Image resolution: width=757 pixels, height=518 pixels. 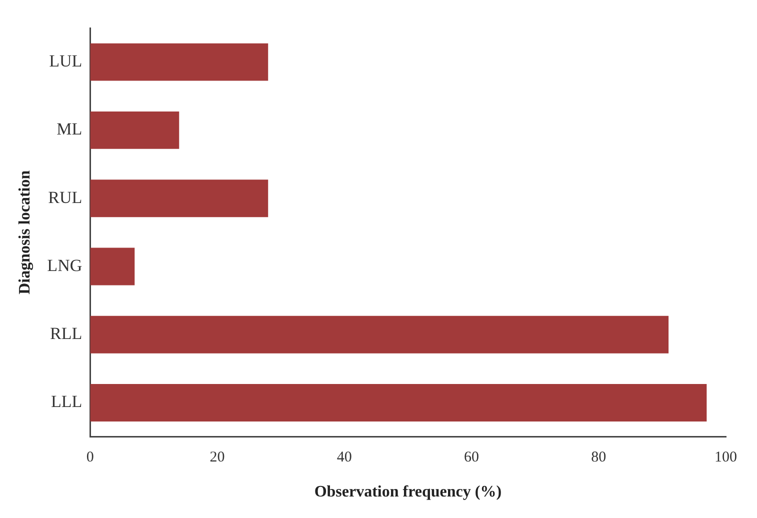 What do you see at coordinates (90, 458) in the screenshot?
I see `x-tick-label: 0` at bounding box center [90, 458].